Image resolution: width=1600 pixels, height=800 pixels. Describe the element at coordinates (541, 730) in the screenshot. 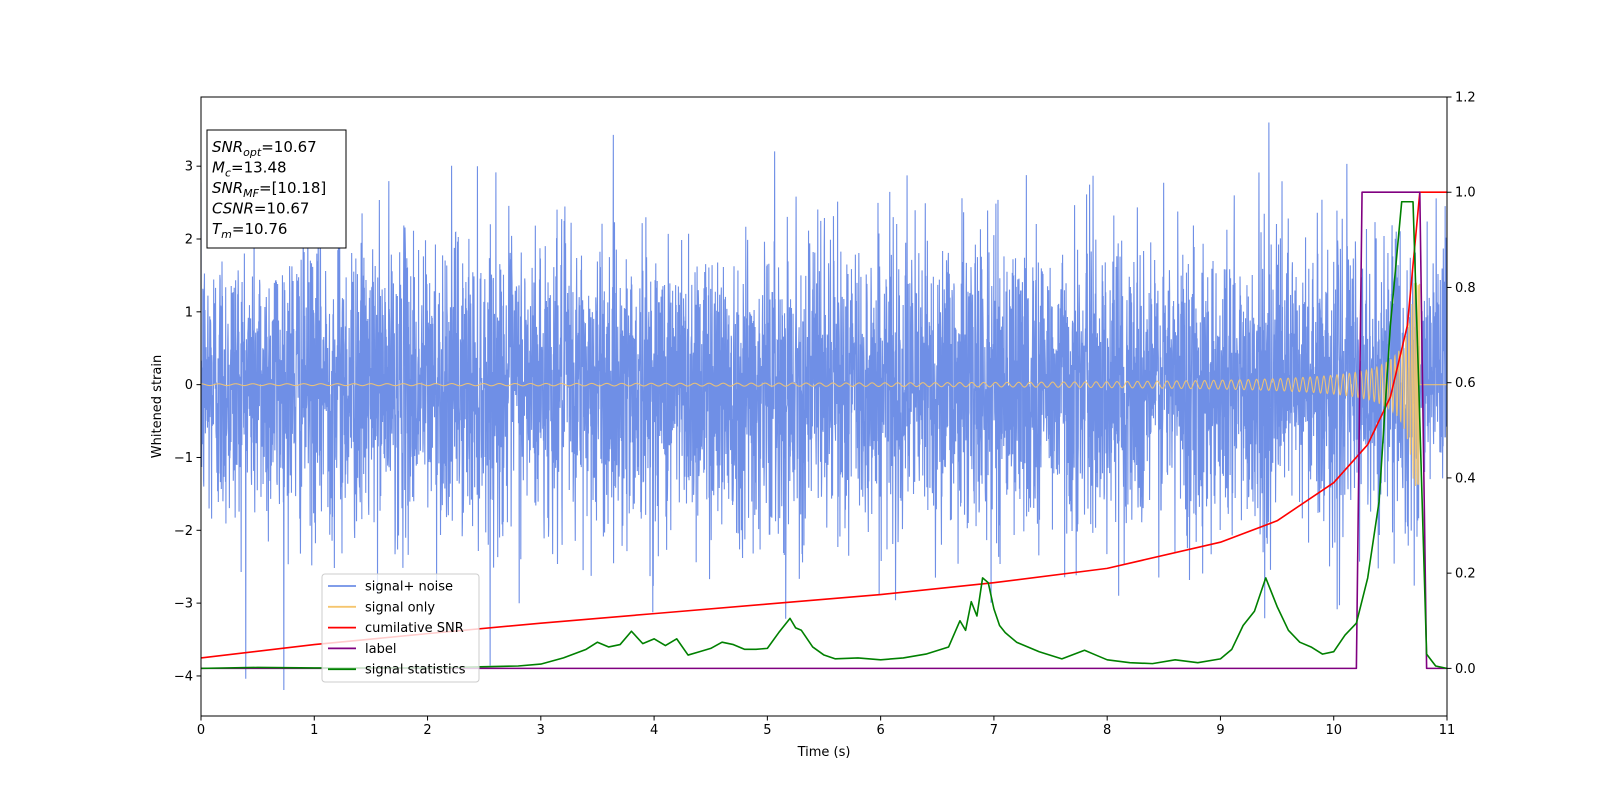

I see `x-tick-label: 3` at that location.